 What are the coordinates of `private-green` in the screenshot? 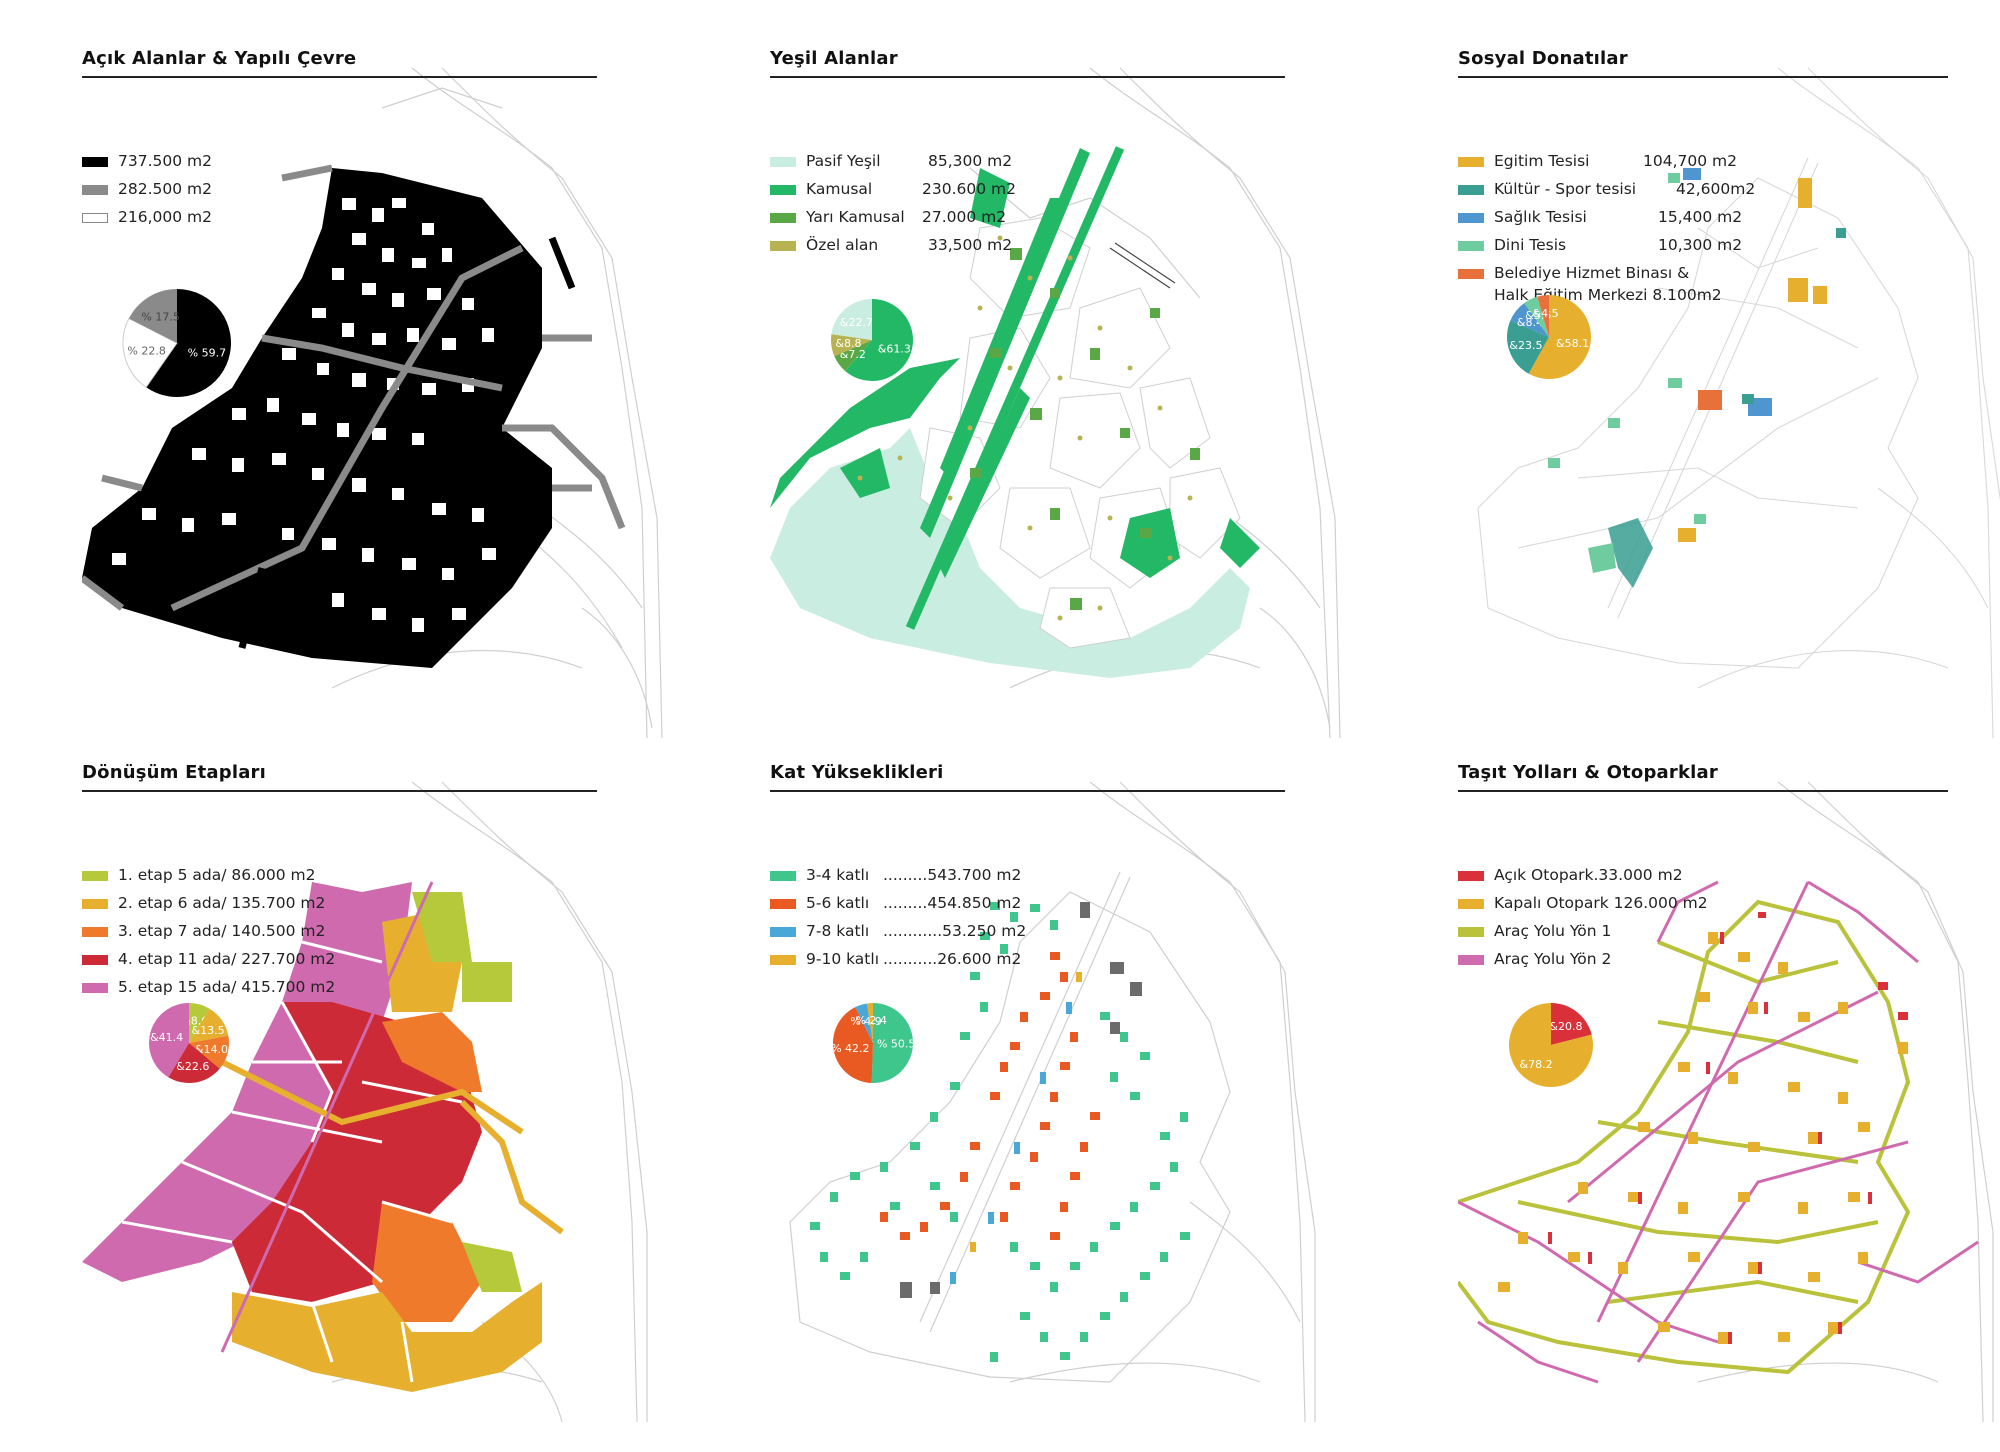 It's located at (1025, 428).